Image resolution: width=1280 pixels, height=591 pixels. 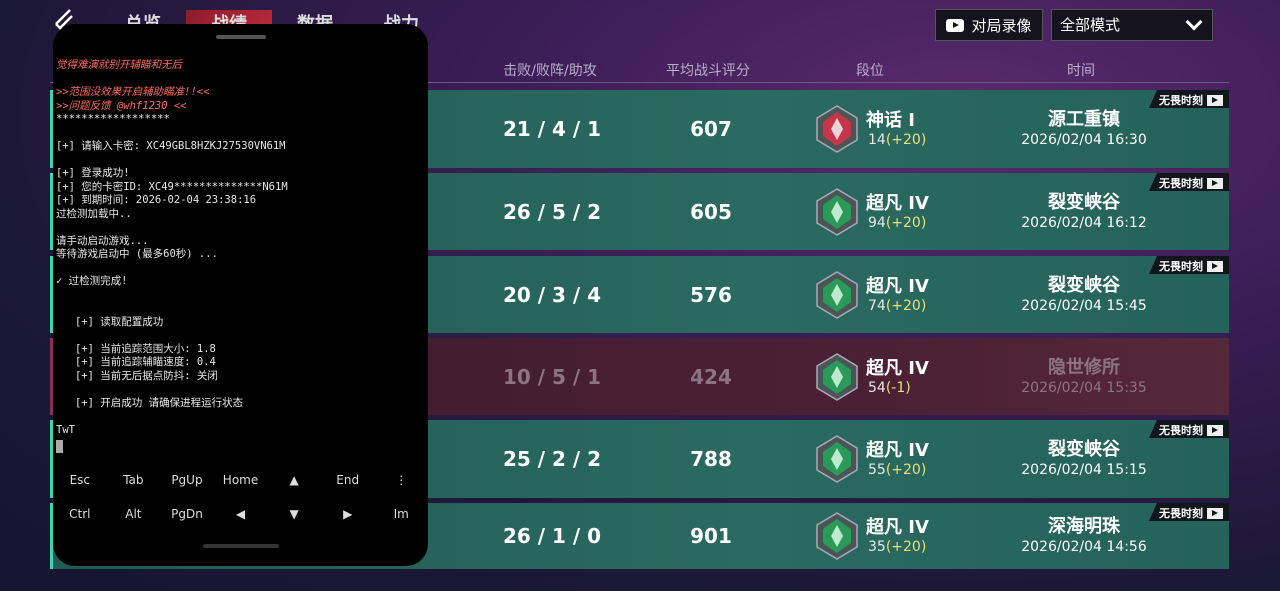 I want to click on terminal-line: [+] 当前无后据点防抖: 关闭, so click(x=137, y=375).